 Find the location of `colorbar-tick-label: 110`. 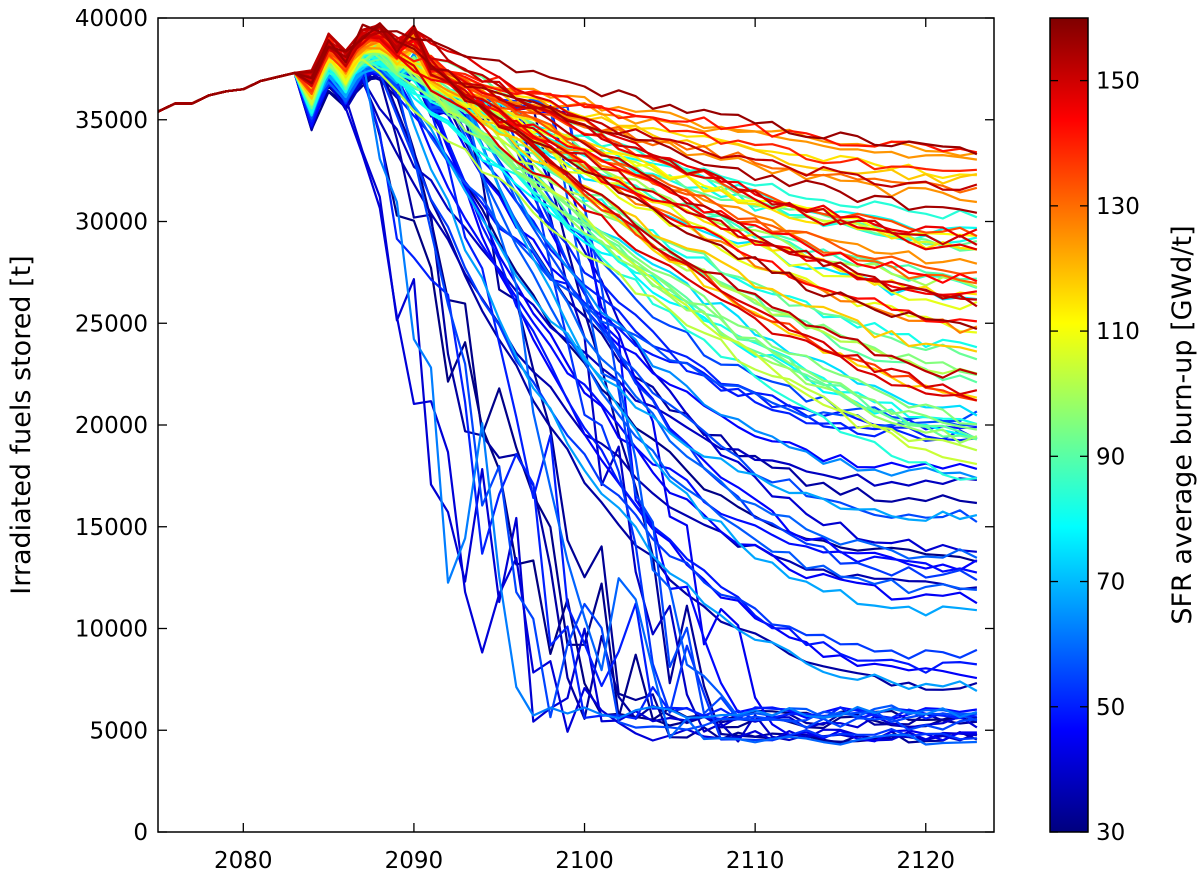

colorbar-tick-label: 110 is located at coordinates (1118, 332).